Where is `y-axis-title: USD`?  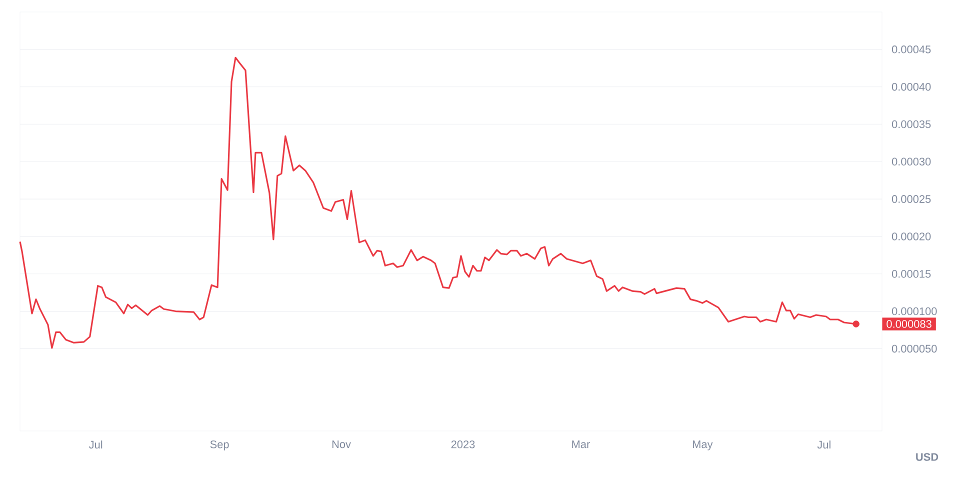 y-axis-title: USD is located at coordinates (927, 457).